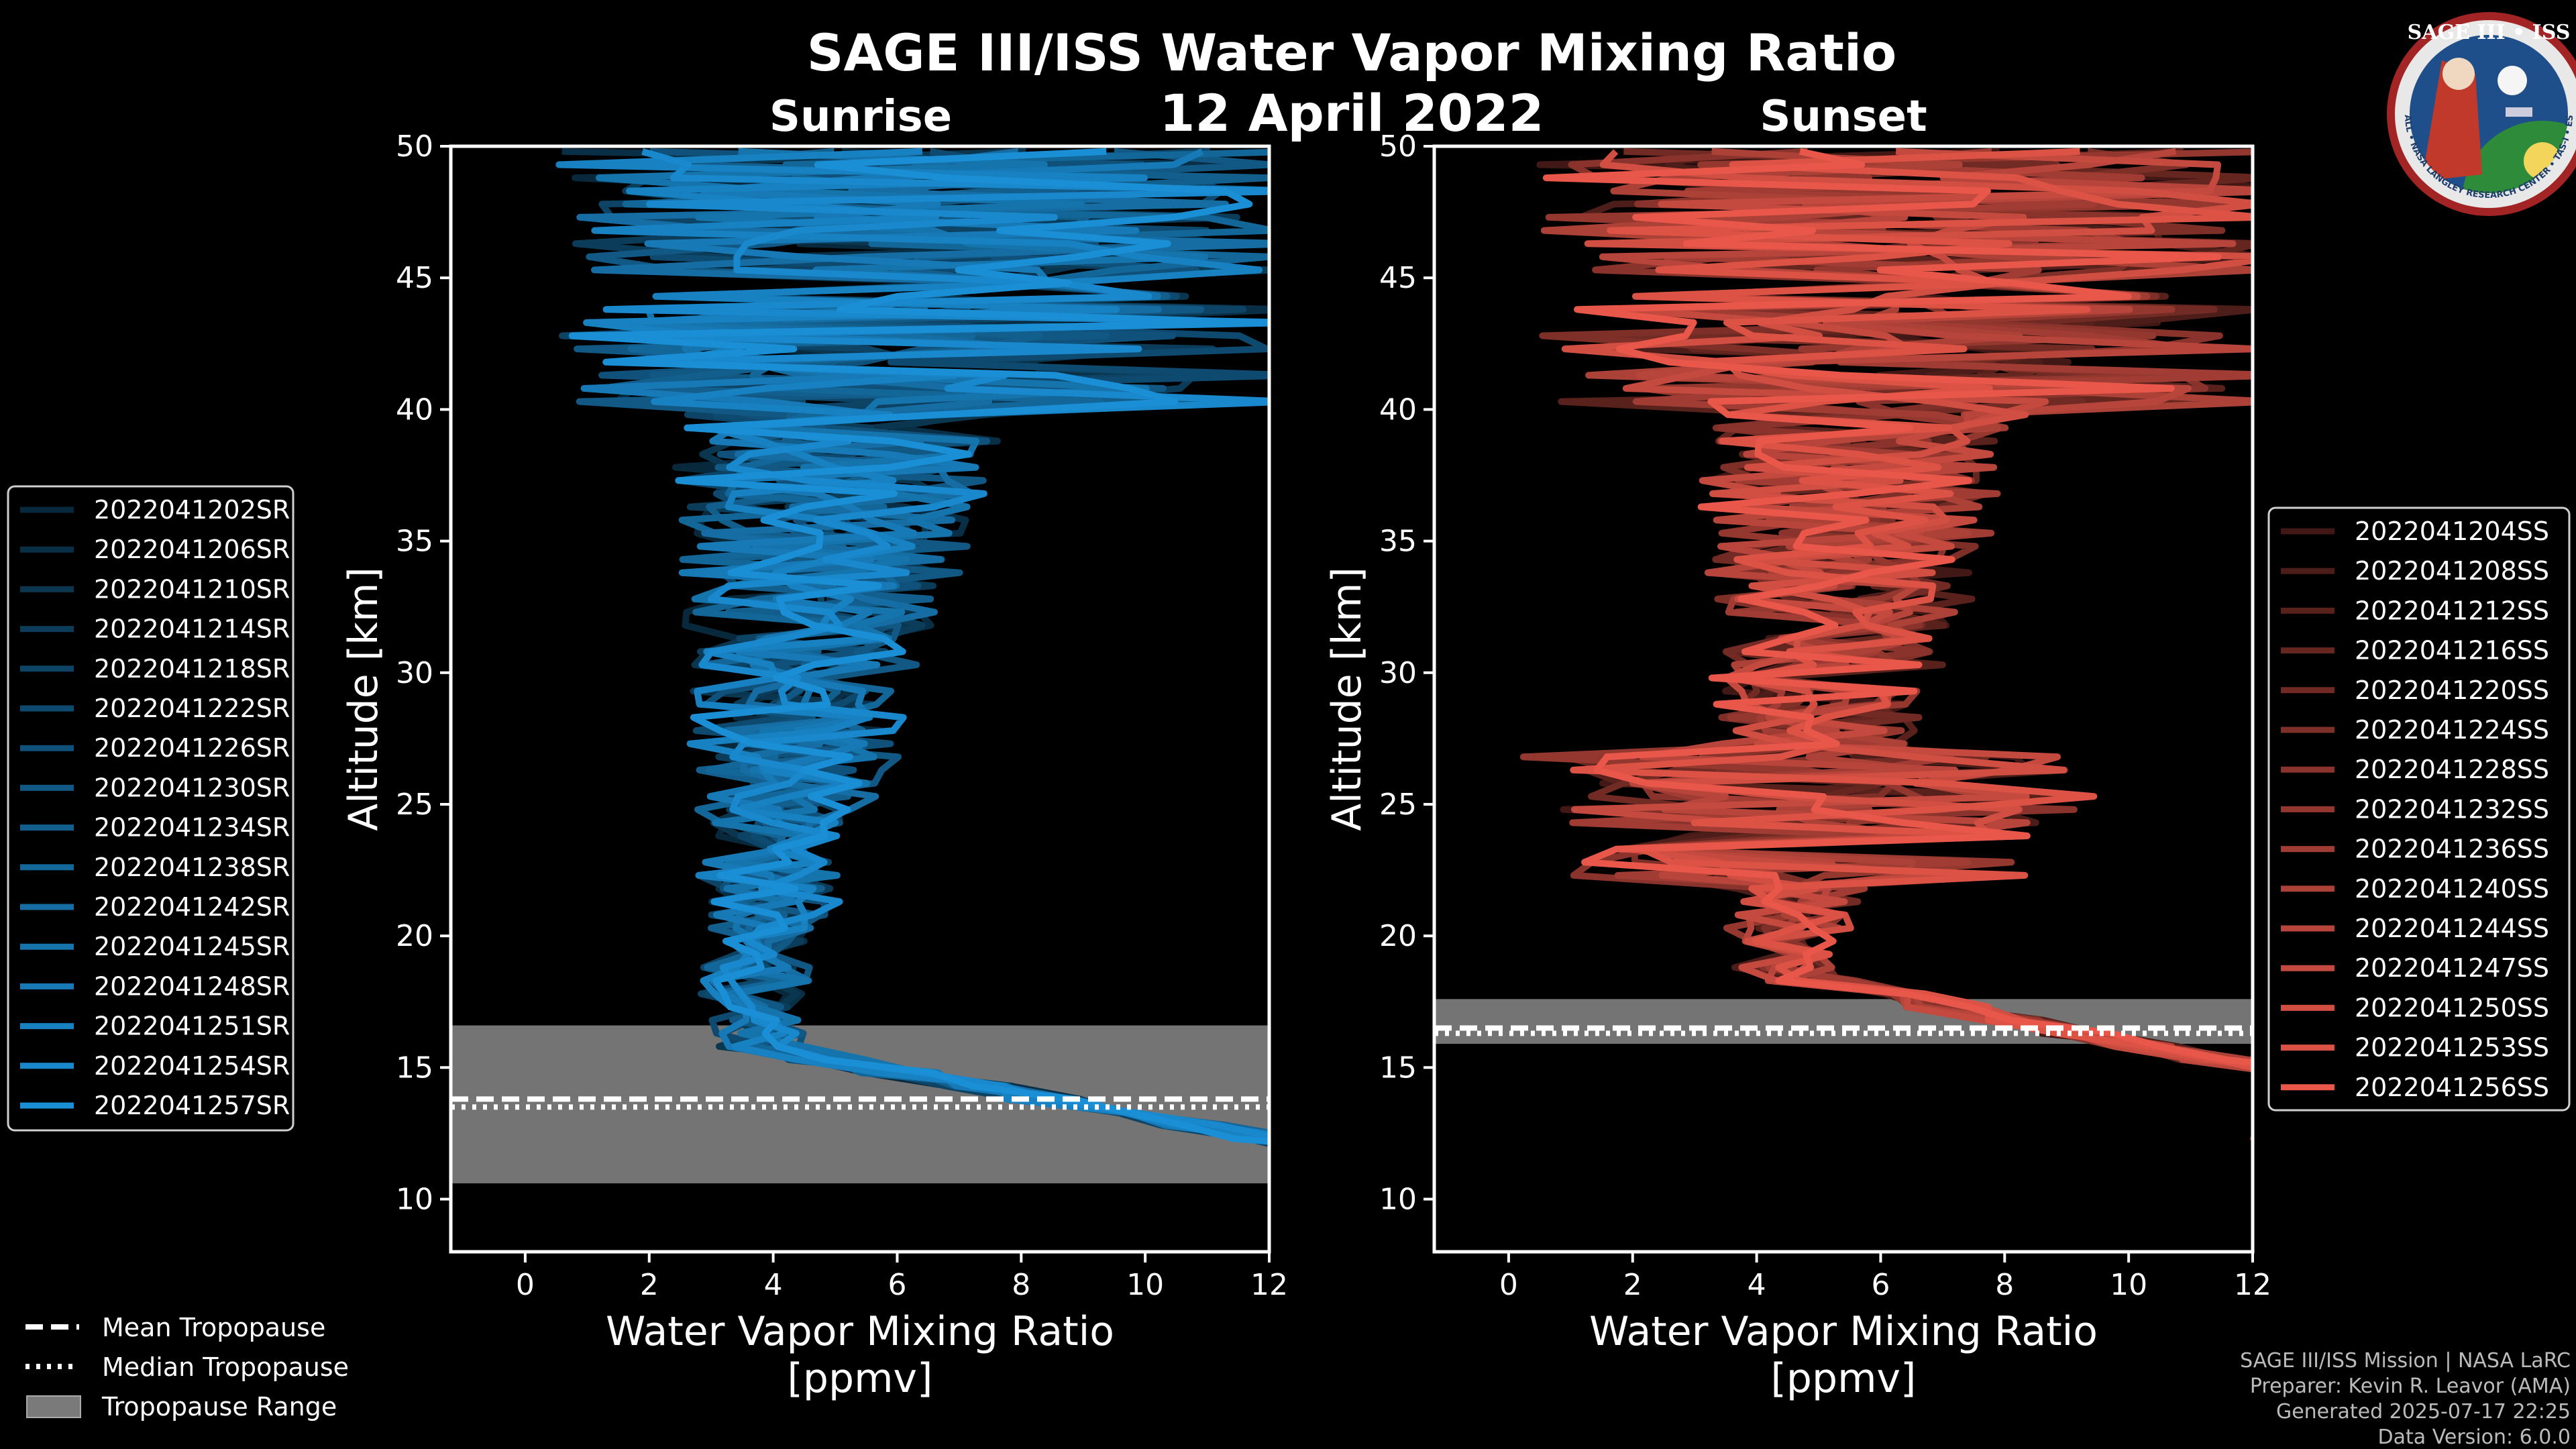 The image size is (2576, 1449). I want to click on legend-label-2022041254SR: 2022041254SR, so click(192, 1066).